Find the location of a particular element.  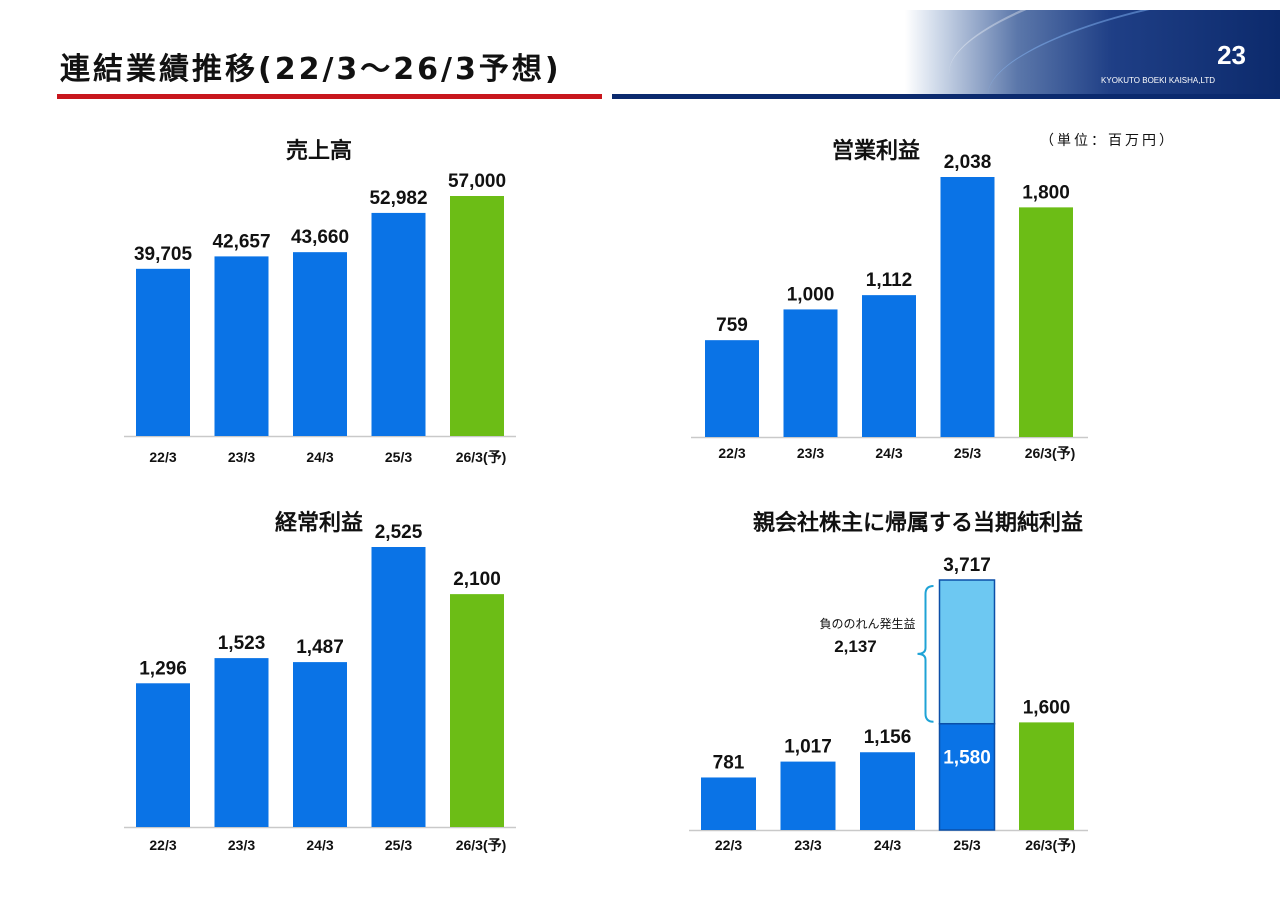

bar-value-label: 42,657 is located at coordinates (241, 241).